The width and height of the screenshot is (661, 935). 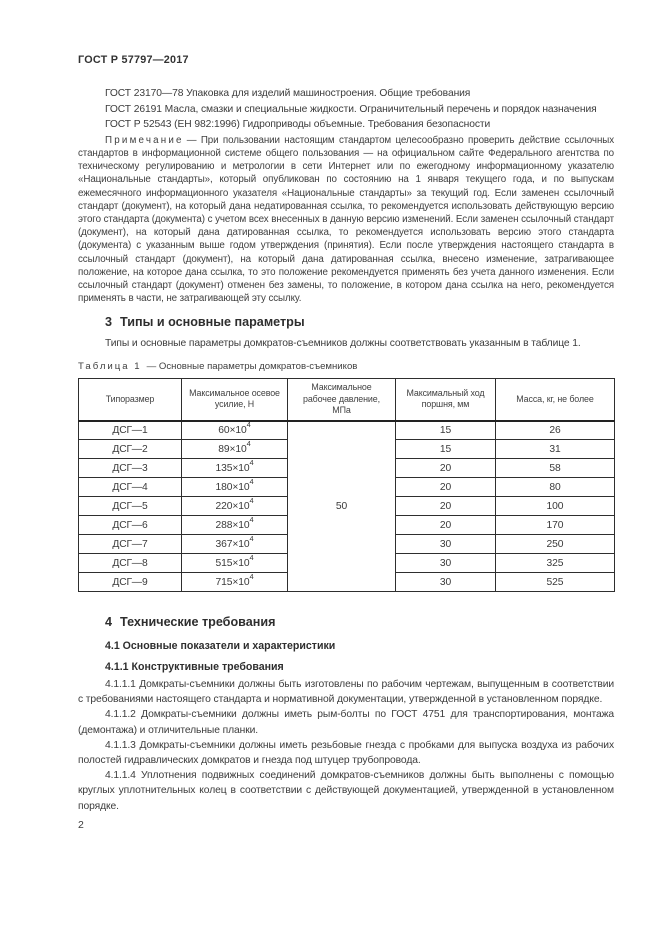 I want to click on column-header-pressure: Максимальное рабочее давление, МПа, so click(x=341, y=400).